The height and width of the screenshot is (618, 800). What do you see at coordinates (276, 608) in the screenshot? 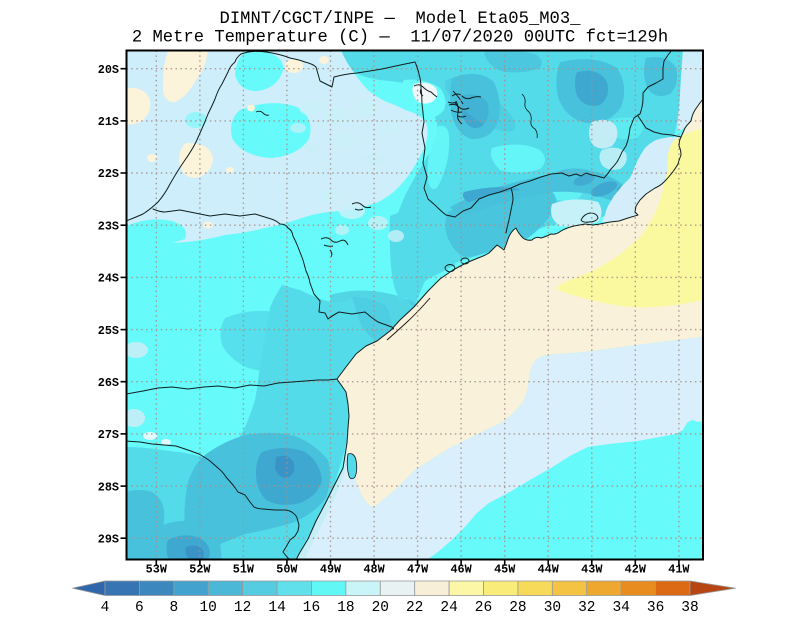
I see `svg-text: 14` at bounding box center [276, 608].